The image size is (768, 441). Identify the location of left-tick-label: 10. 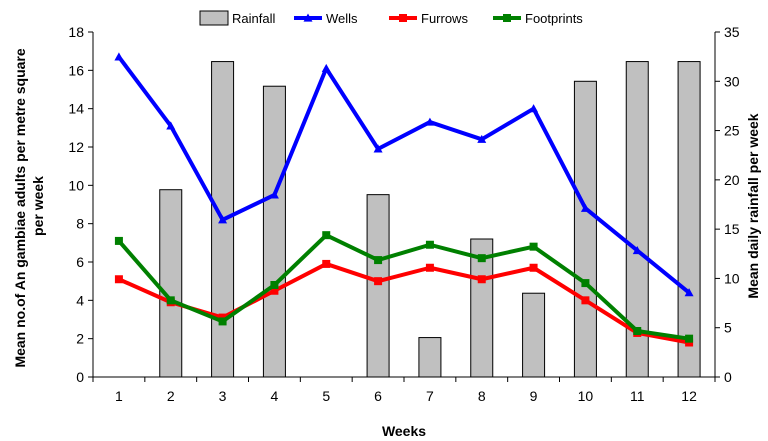
(76, 185).